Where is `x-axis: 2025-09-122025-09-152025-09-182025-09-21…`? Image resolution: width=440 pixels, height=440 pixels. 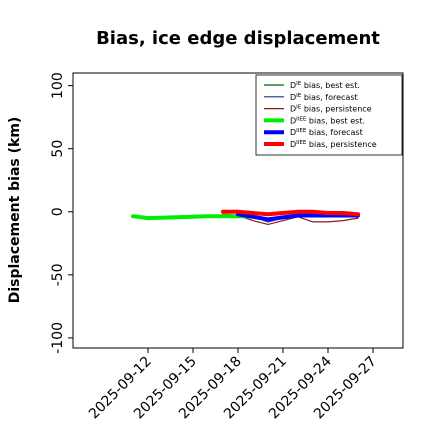
x-axis: 2025-09-122025-09-152025-09-182025-09-21… is located at coordinates (233, 385).